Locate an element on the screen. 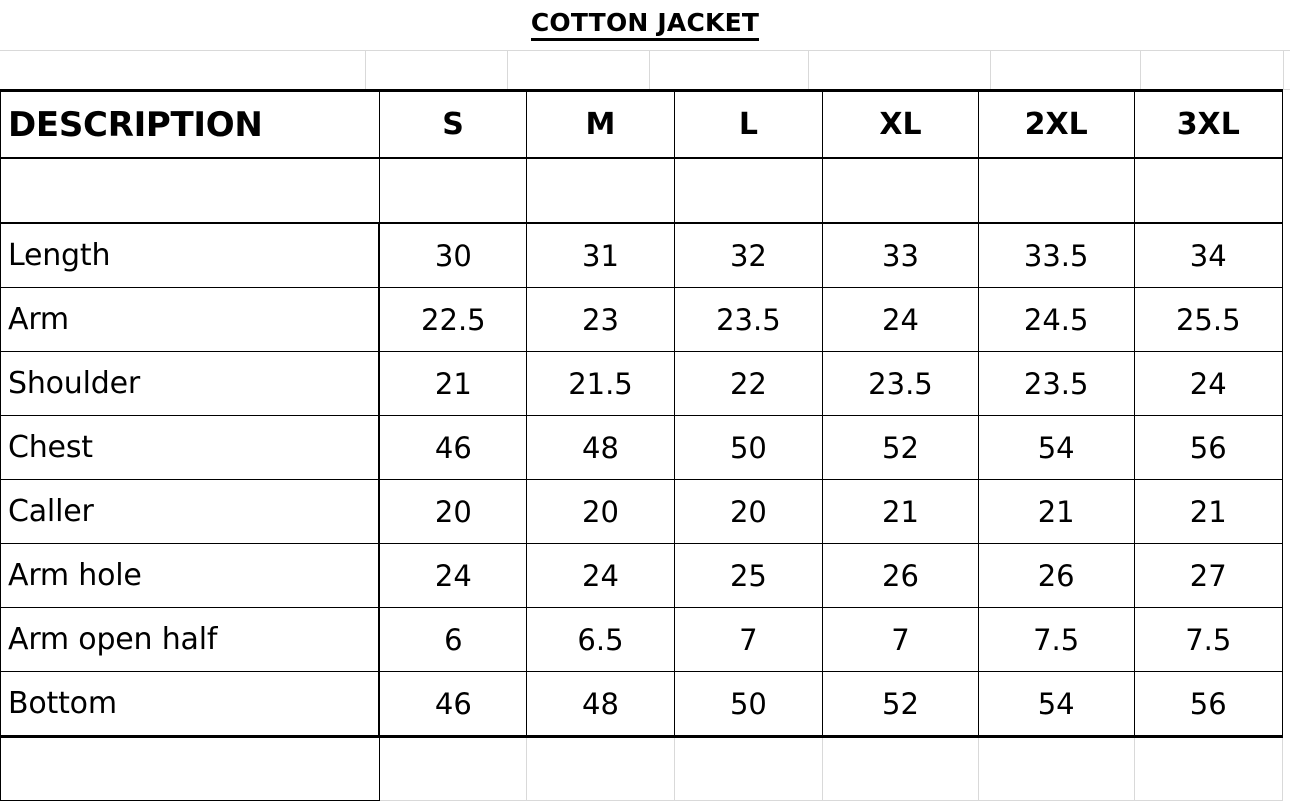 Image resolution: width=1290 pixels, height=801 pixels. row-label: Chest is located at coordinates (190, 447).